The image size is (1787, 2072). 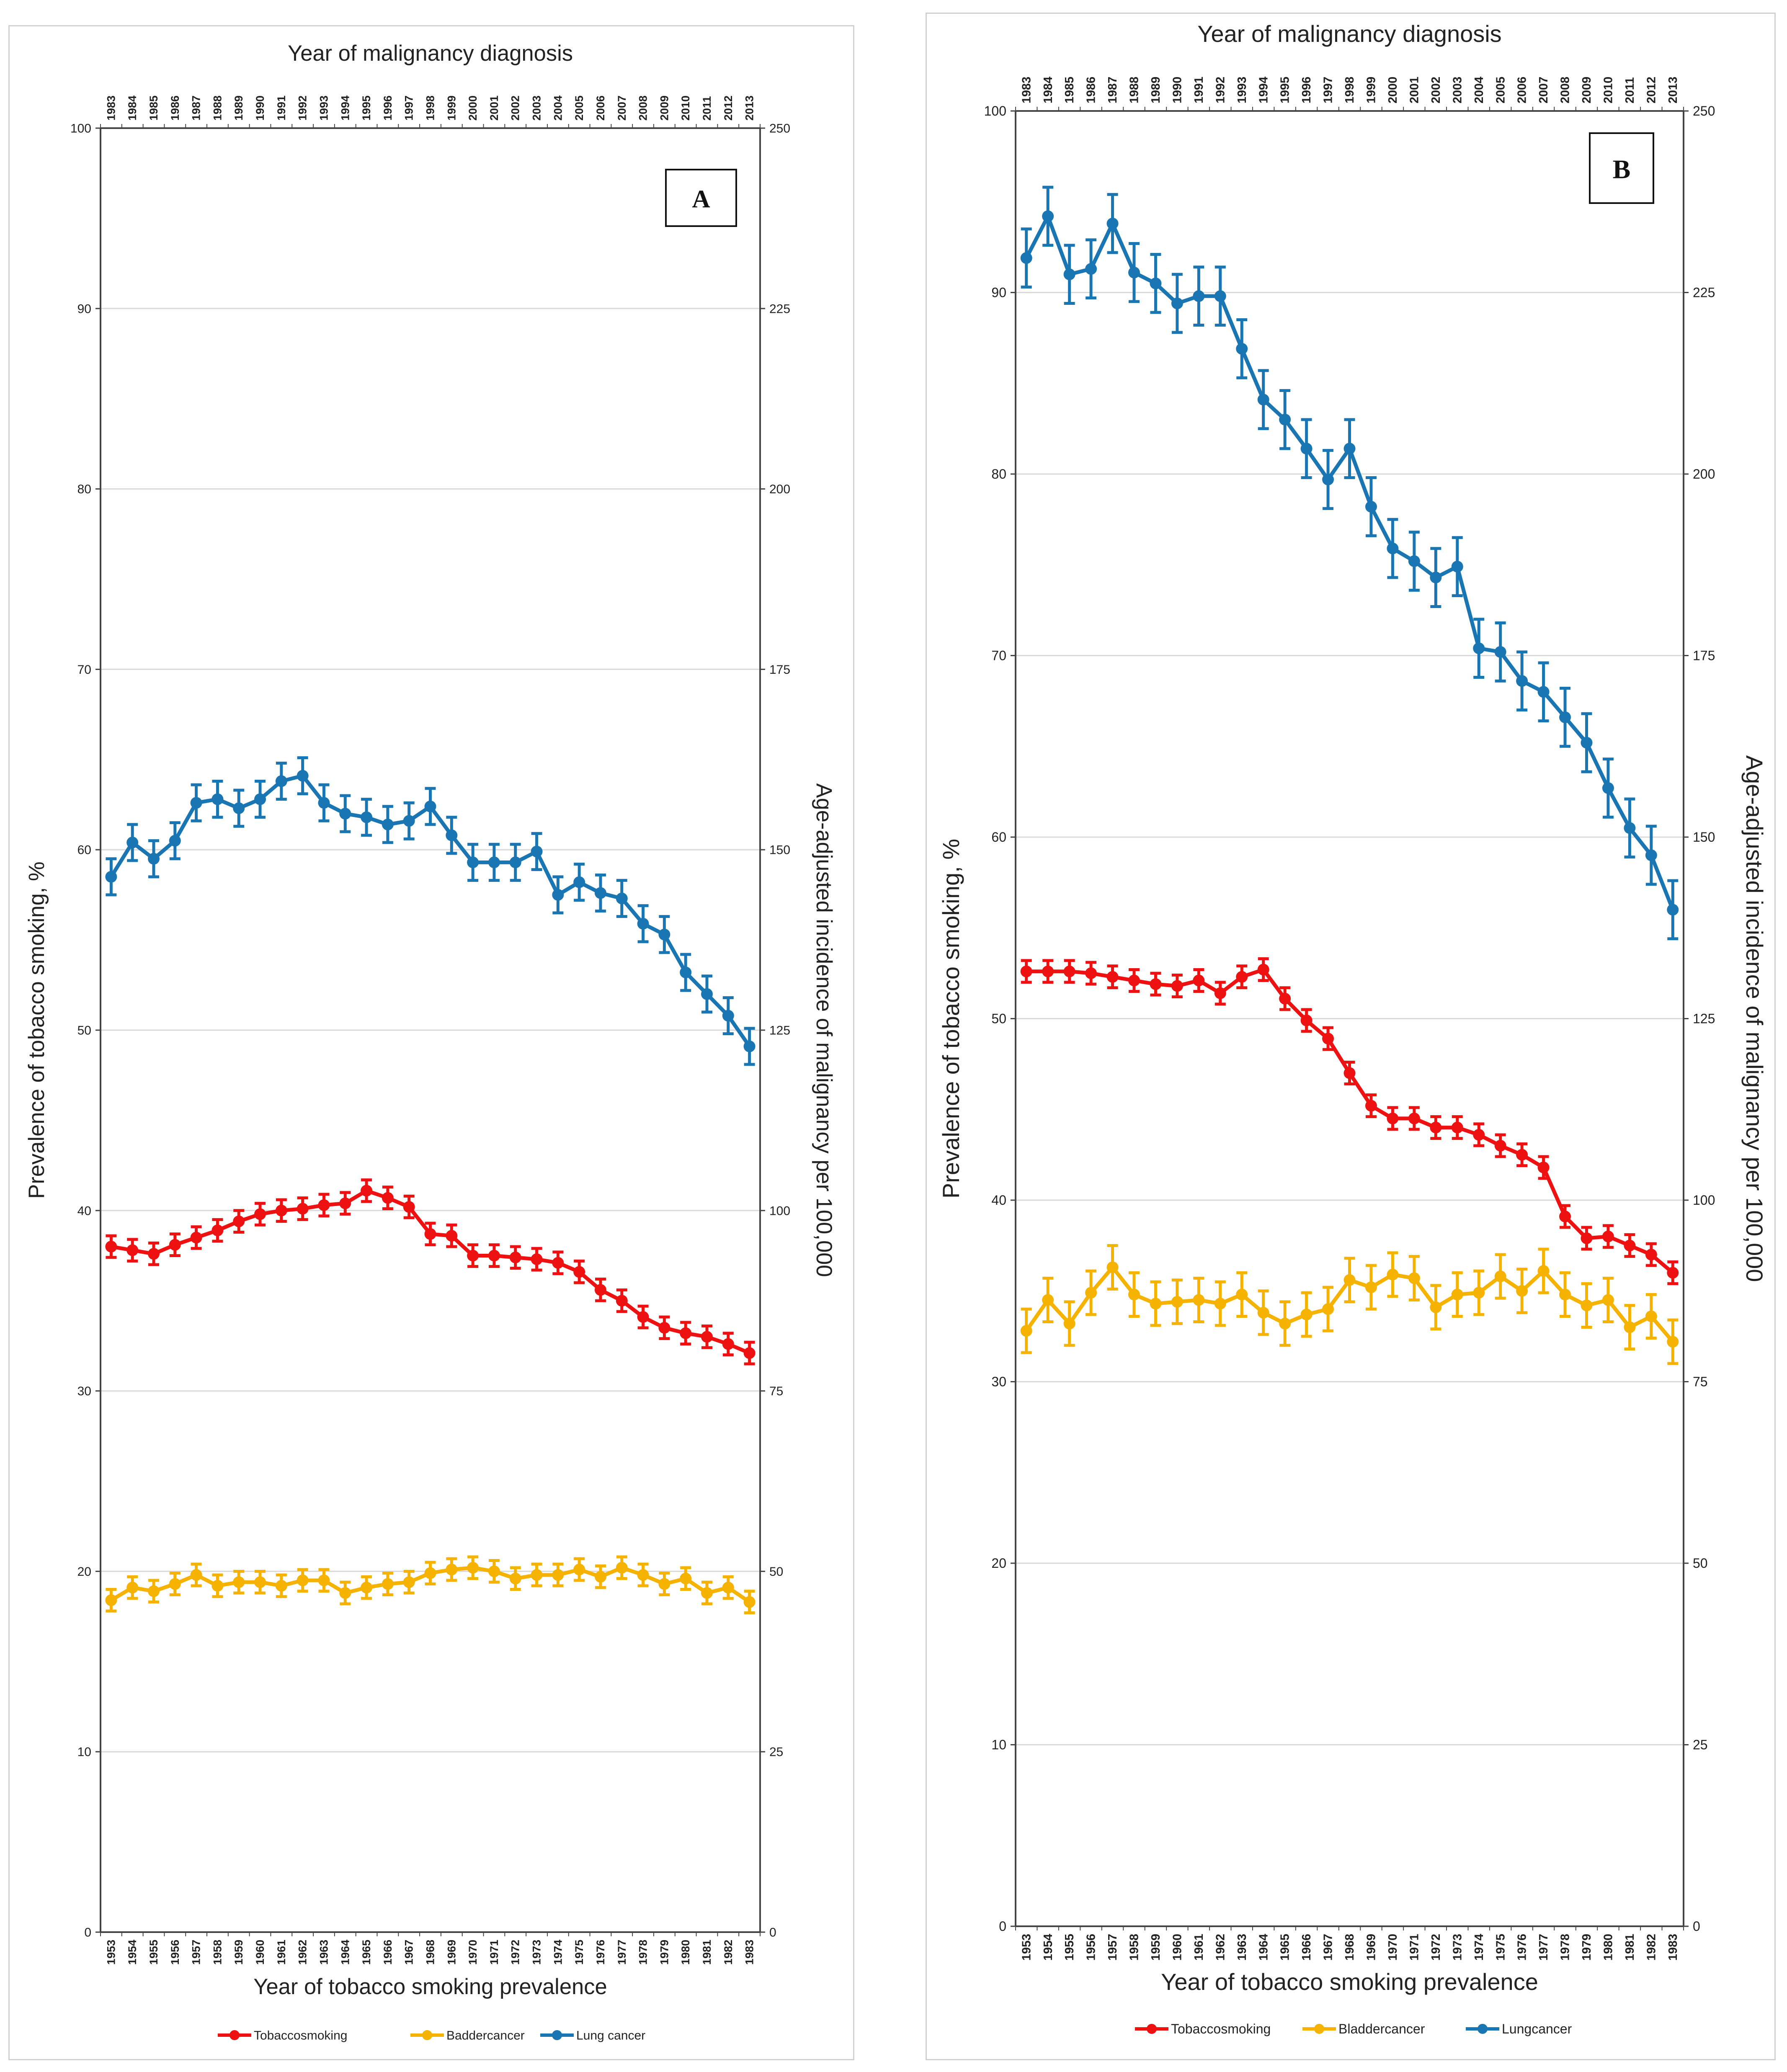 I want to click on x-bottom-tick-label: 1975, so click(x=579, y=1952).